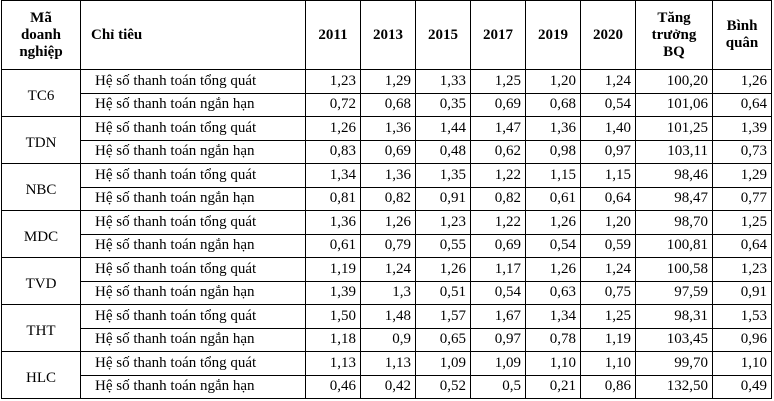  Describe the element at coordinates (41, 234) in the screenshot. I see `company-code: MDC` at that location.